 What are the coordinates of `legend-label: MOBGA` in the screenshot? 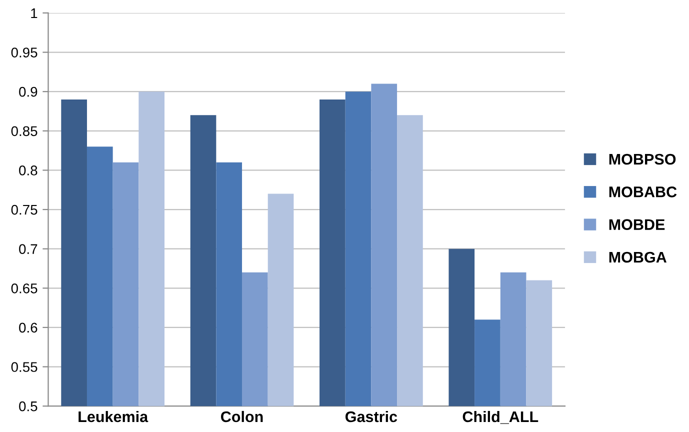 It's located at (637, 257).